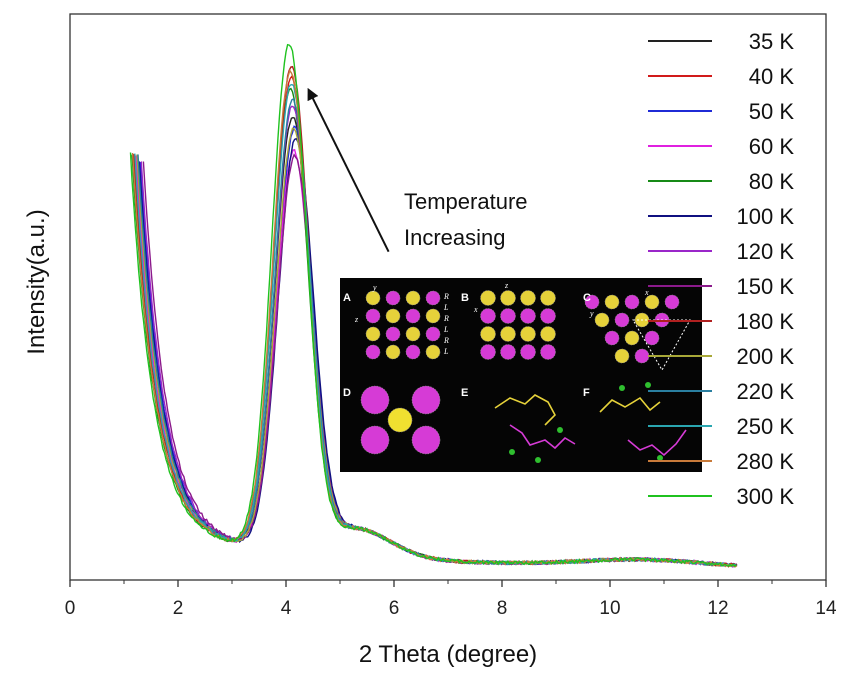  What do you see at coordinates (766, 426) in the screenshot?
I see `legend-label: 250 K` at bounding box center [766, 426].